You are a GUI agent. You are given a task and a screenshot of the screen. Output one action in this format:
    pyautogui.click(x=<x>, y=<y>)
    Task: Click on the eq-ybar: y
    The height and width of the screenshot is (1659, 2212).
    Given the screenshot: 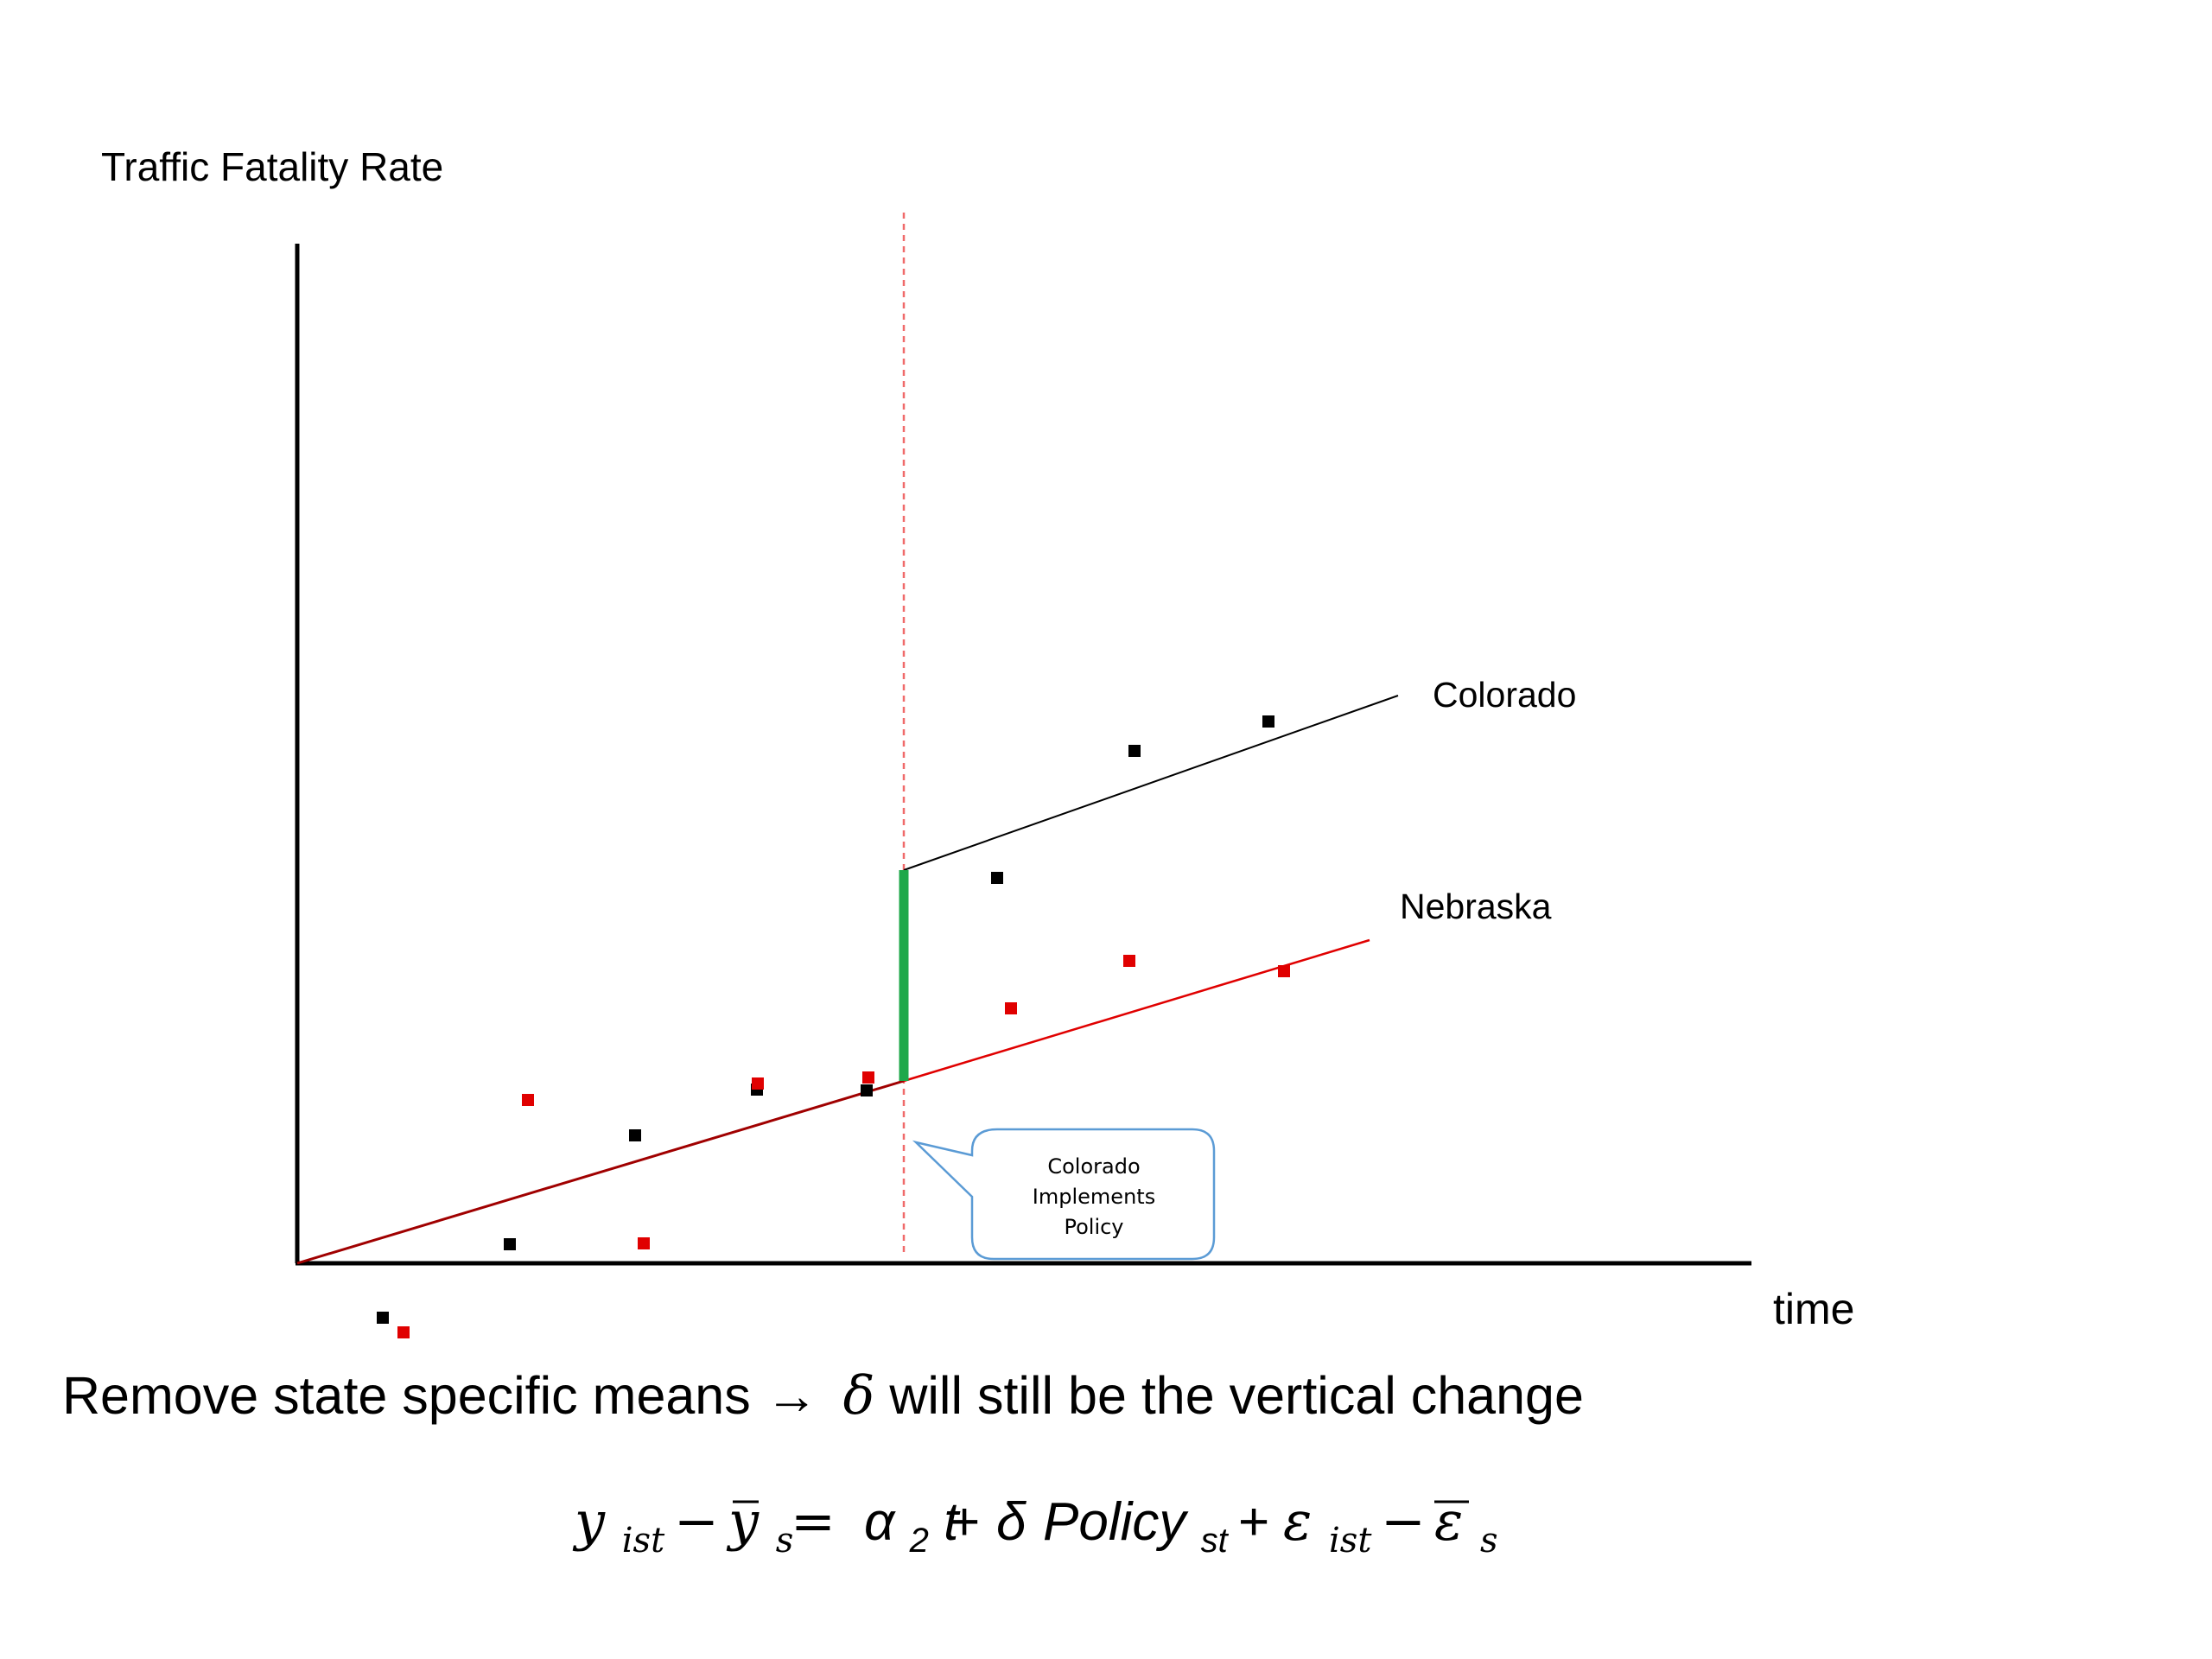 What is the action you would take?
    pyautogui.click(x=743, y=1521)
    